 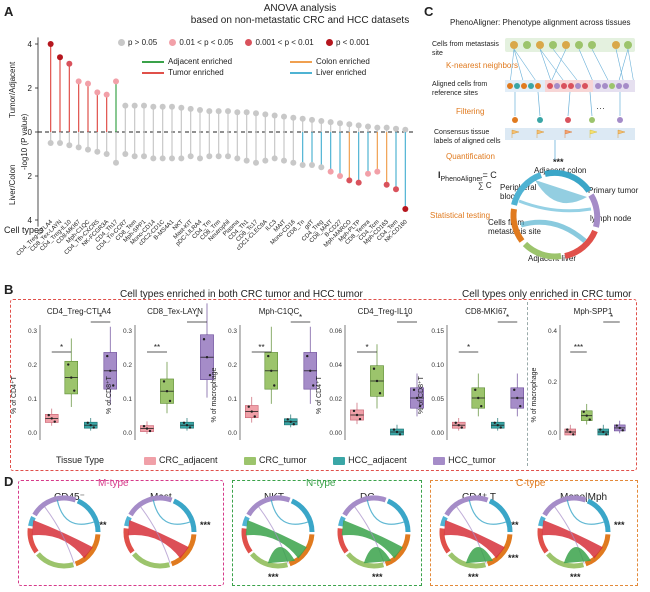 I want to click on aligned-cell-dots, so click(x=568, y=86).